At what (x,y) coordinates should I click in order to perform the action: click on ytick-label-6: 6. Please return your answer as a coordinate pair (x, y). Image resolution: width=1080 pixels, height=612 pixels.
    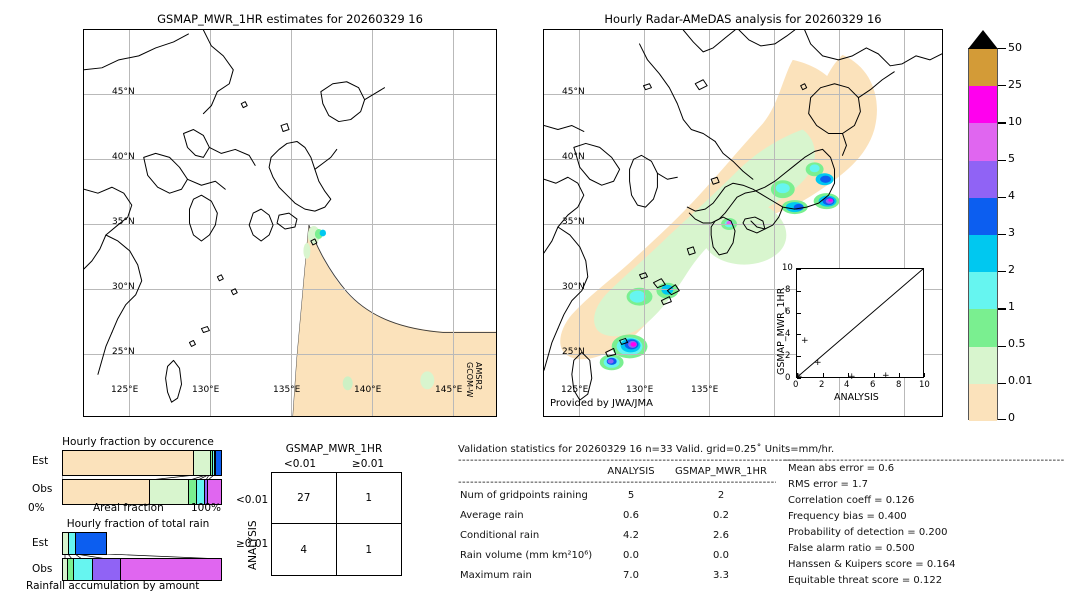
    Looking at the image, I should click on (788, 312).